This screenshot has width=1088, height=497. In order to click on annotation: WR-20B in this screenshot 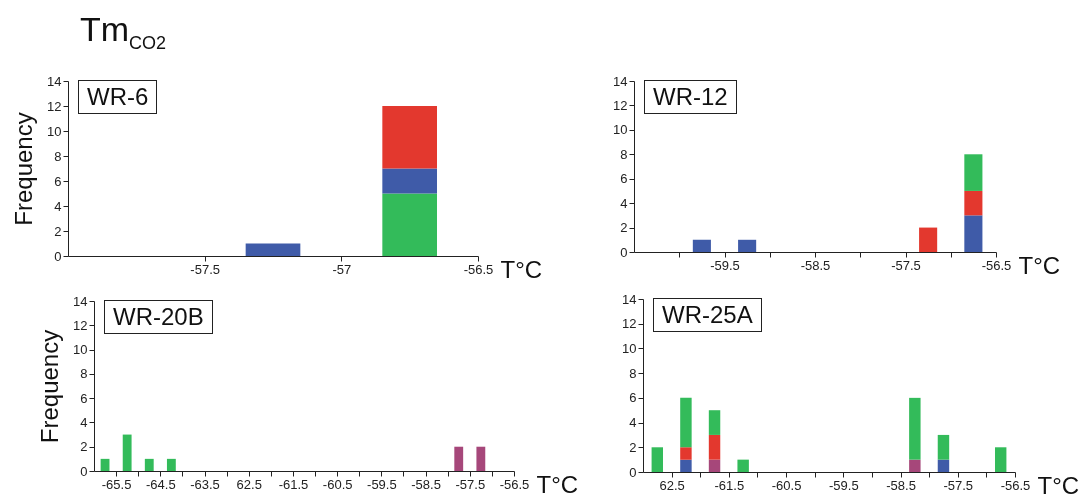, I will do `click(158, 317)`.